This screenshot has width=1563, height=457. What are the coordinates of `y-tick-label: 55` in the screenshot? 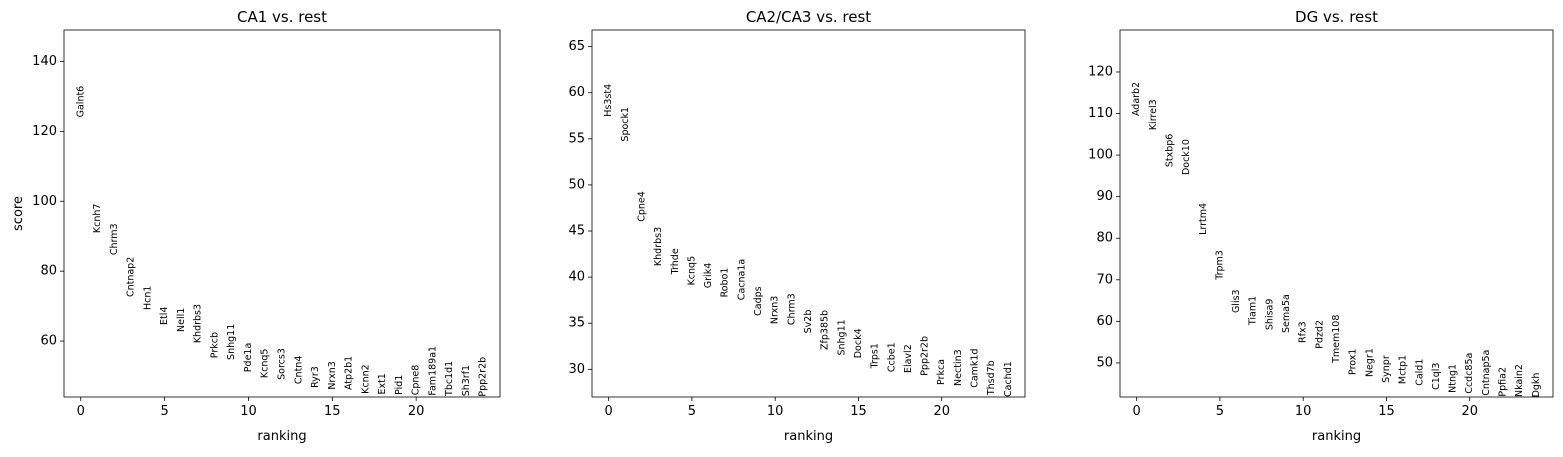 It's located at (576, 138).